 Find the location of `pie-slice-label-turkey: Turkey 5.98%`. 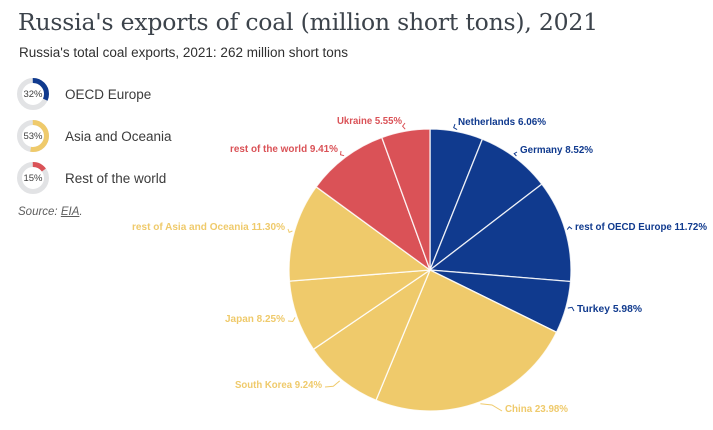

pie-slice-label-turkey: Turkey 5.98% is located at coordinates (610, 309).